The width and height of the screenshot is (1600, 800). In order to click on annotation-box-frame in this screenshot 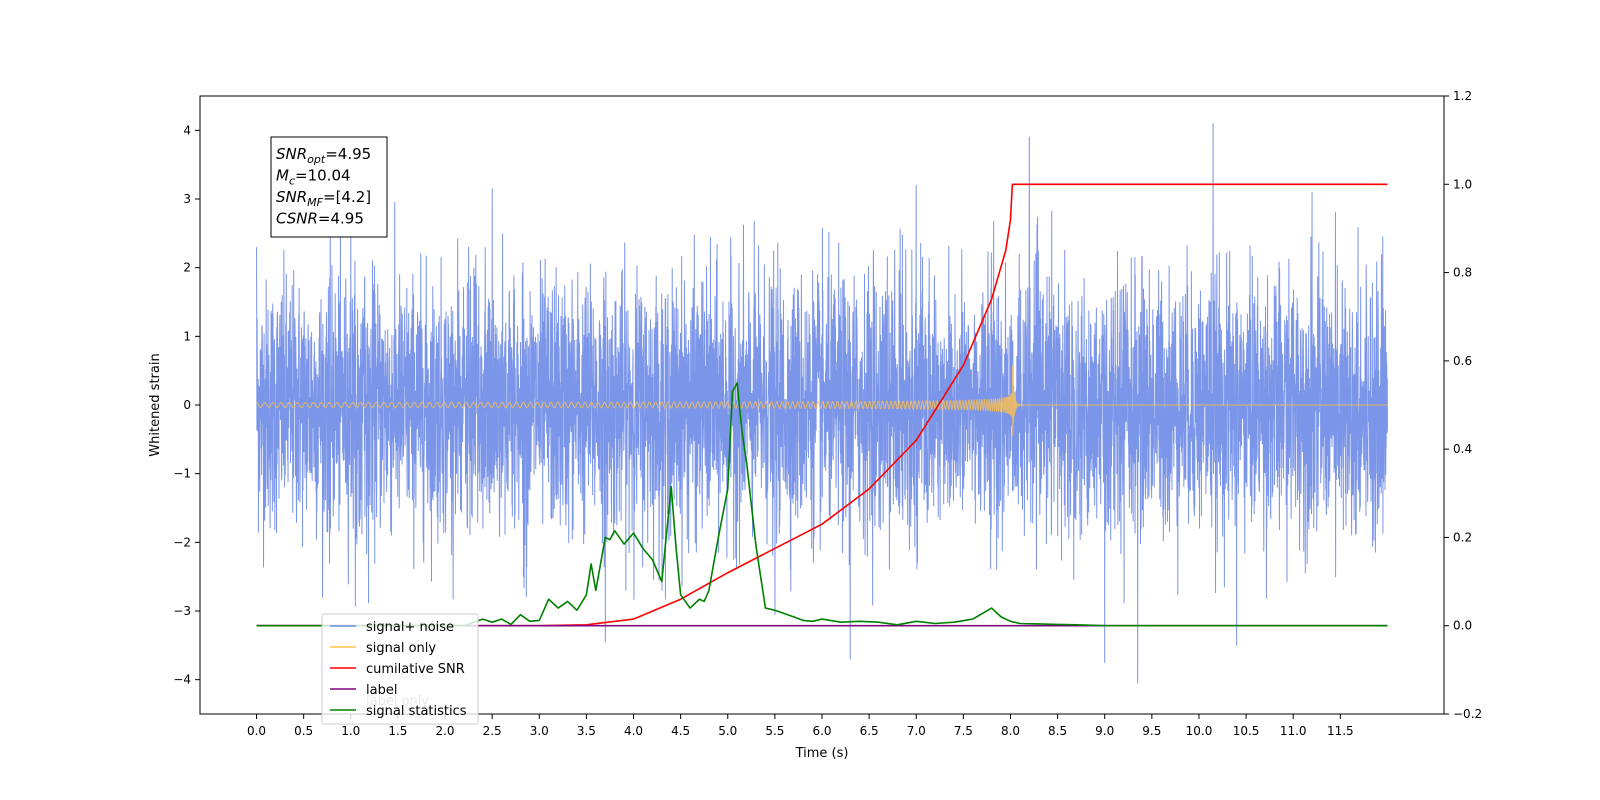, I will do `click(329, 187)`.